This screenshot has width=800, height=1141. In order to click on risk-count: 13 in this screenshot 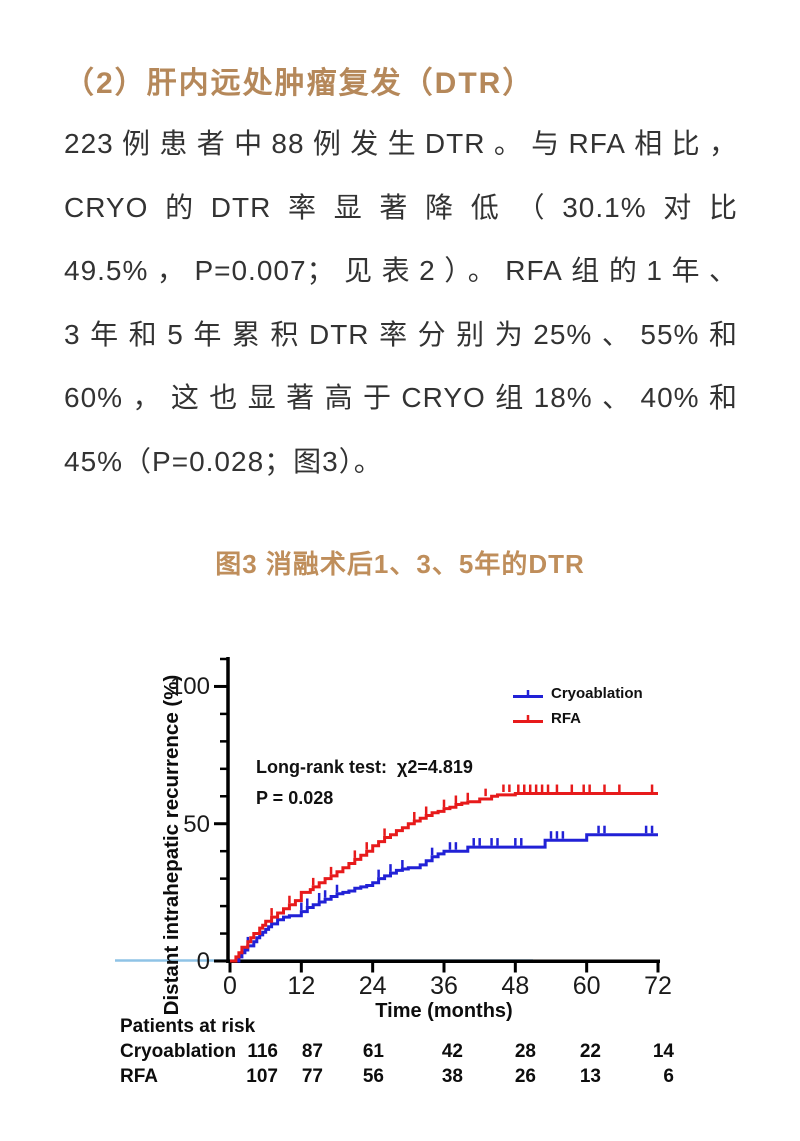, I will do `click(590, 1076)`.